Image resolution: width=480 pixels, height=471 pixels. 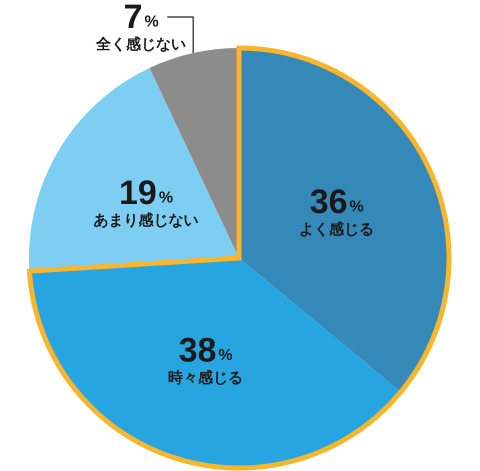 What do you see at coordinates (336, 229) in the screenshot?
I see `slice-label: よく感じる` at bounding box center [336, 229].